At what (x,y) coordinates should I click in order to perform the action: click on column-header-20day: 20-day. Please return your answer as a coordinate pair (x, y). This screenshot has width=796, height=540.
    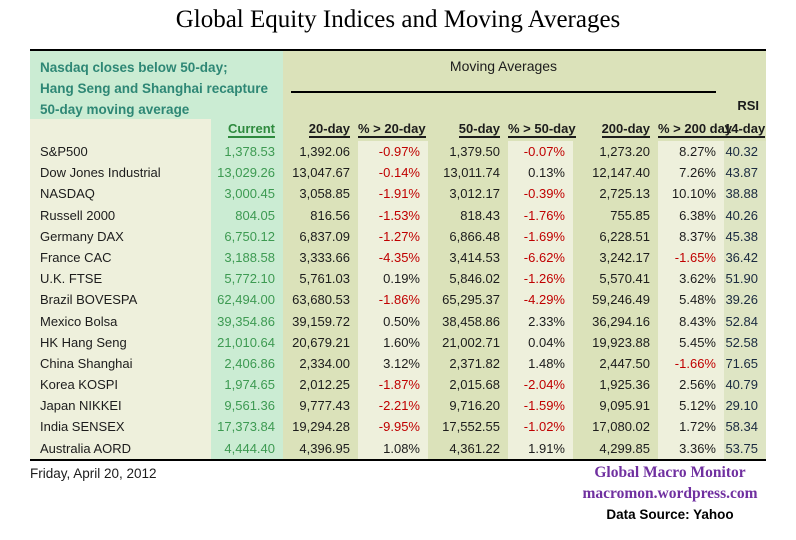
    Looking at the image, I should click on (329, 129).